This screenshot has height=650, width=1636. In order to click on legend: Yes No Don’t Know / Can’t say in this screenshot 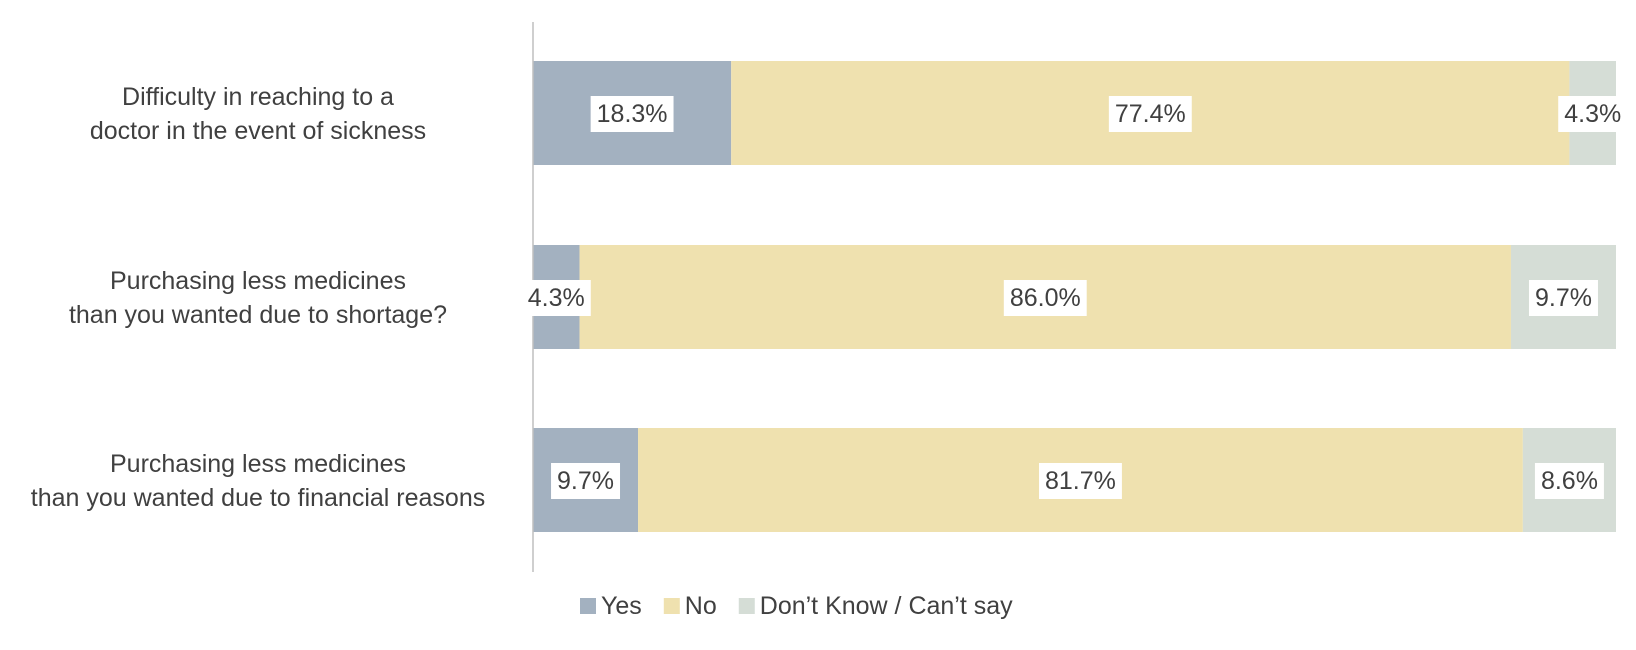, I will do `click(796, 606)`.